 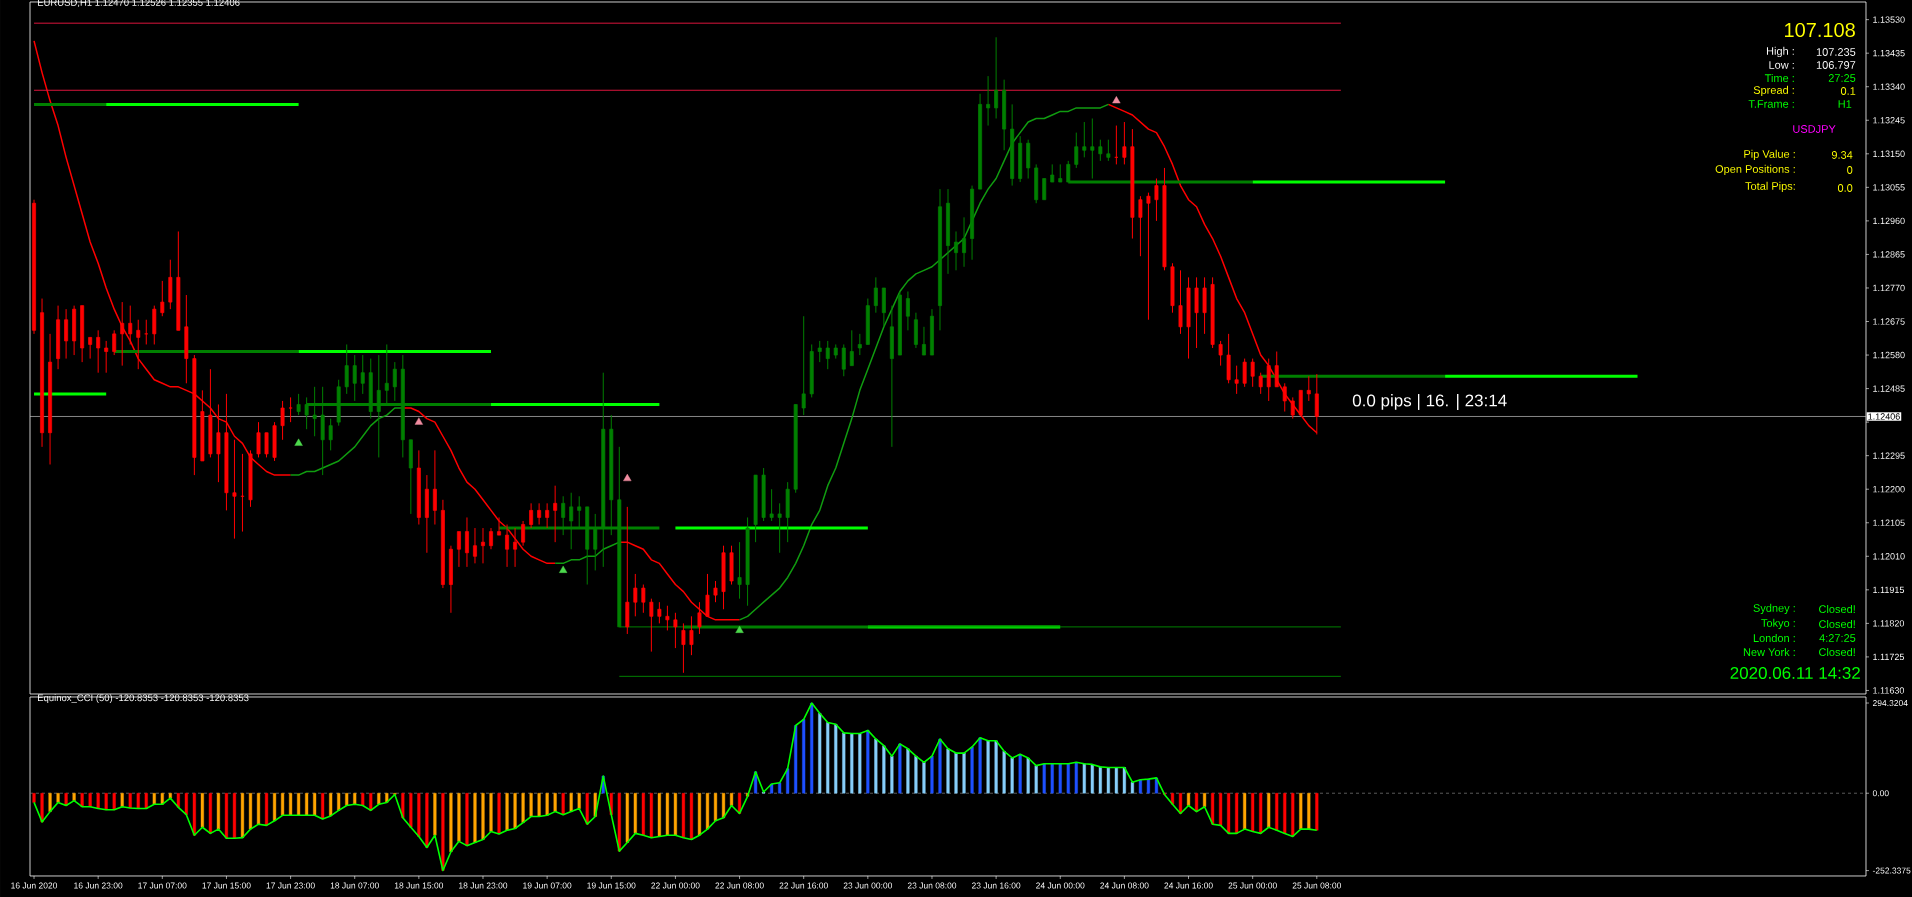 What do you see at coordinates (1252, 885) in the screenshot?
I see `x-tick-label: 25 Jun 00:00` at bounding box center [1252, 885].